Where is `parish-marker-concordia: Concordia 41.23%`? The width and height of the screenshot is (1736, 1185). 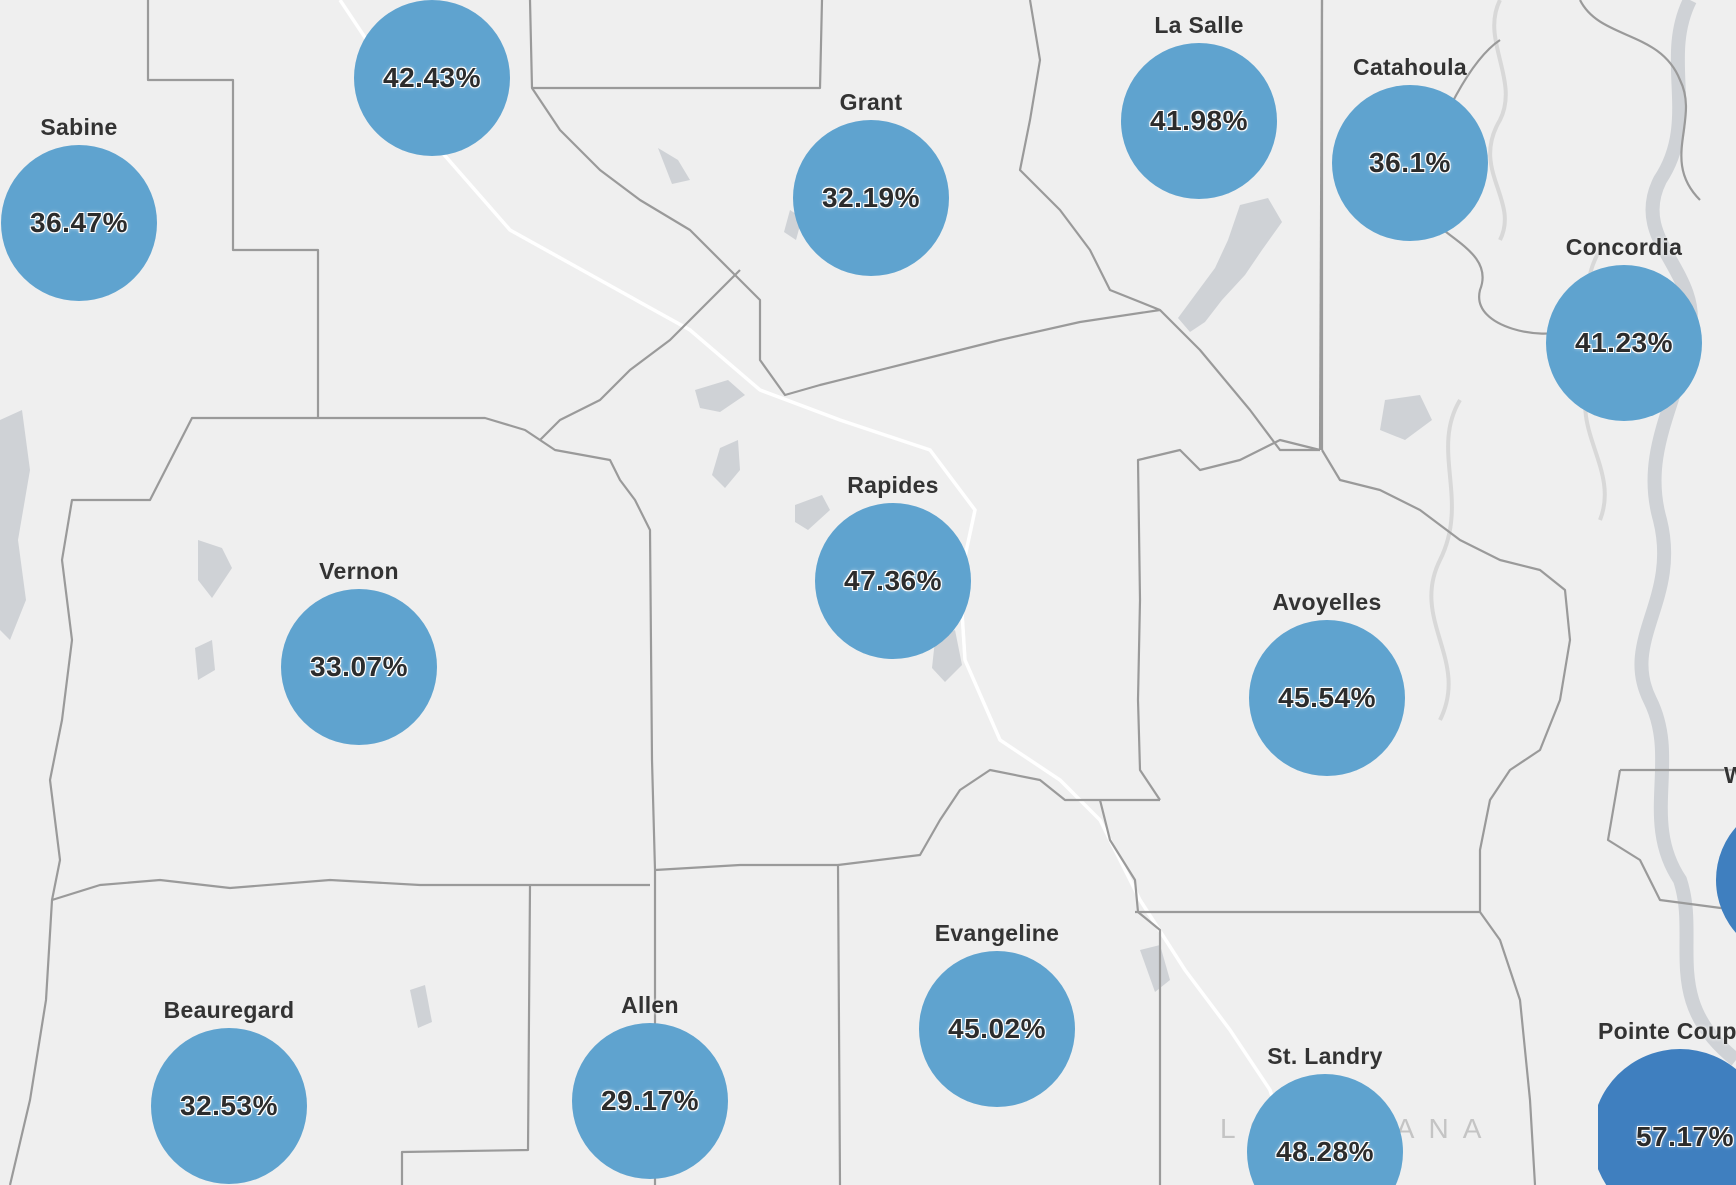 parish-marker-concordia: Concordia 41.23% is located at coordinates (1624, 327).